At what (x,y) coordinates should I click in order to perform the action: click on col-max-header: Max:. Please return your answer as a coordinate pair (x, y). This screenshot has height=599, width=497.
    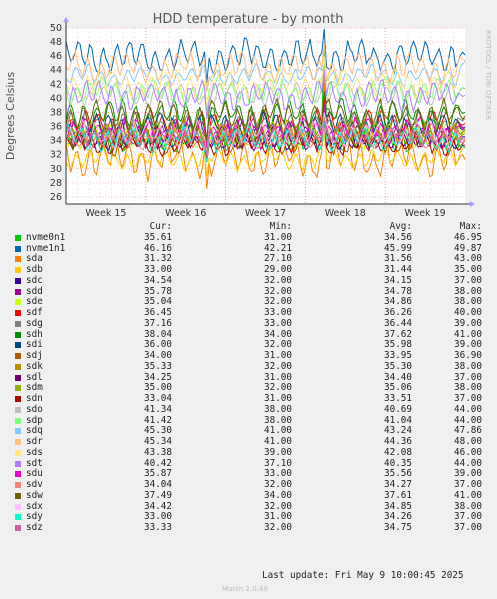
    Looking at the image, I should click on (470, 226).